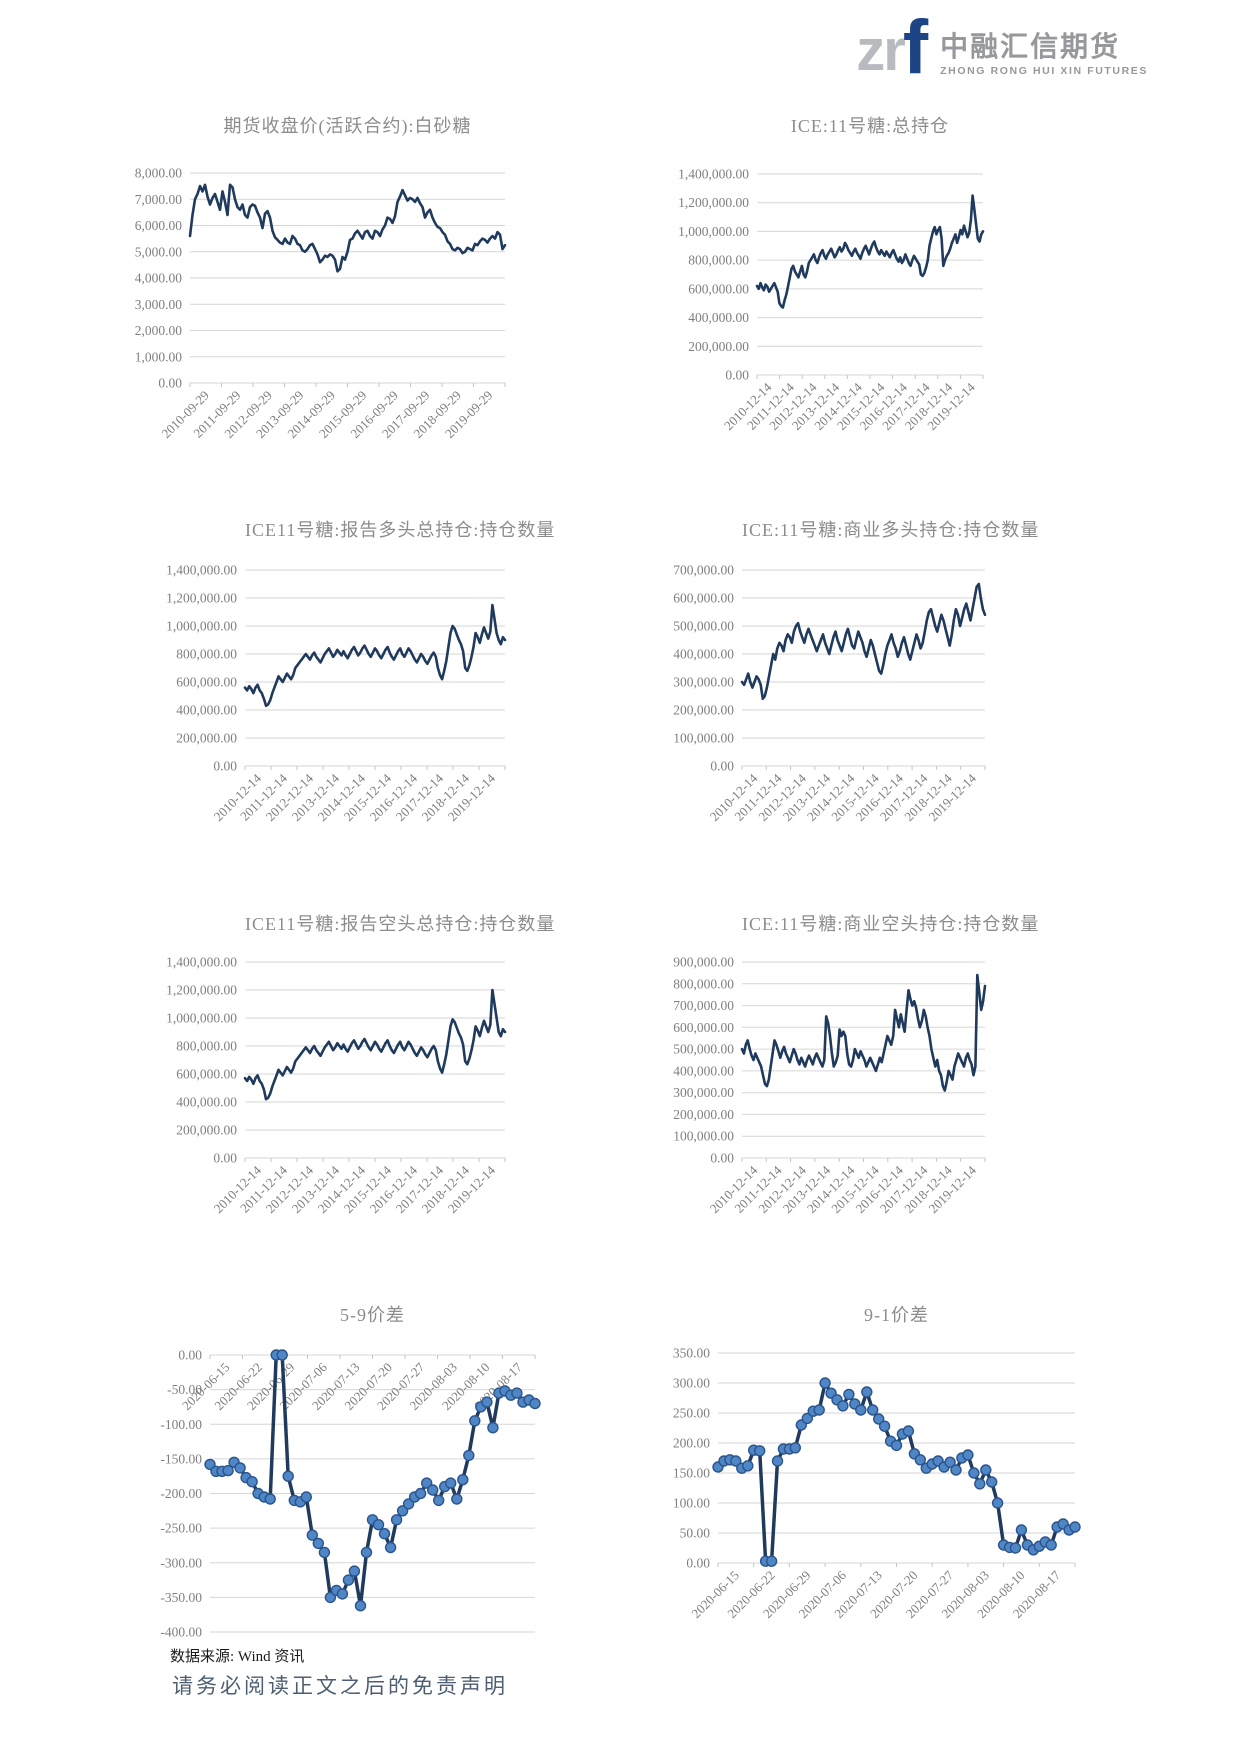 This screenshot has height=1753, width=1240. What do you see at coordinates (181, 1493) in the screenshot?
I see `svg-text: -200.00` at bounding box center [181, 1493].